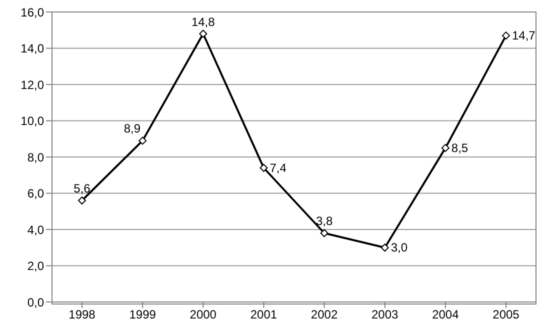  I want to click on x-tick-label: 2000, so click(203, 315).